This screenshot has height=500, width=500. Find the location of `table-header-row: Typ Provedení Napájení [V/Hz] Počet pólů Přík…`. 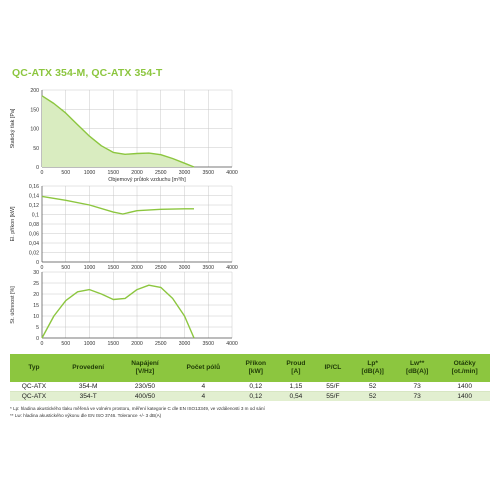

table-header-row: Typ Provedení Napájení [V/Hz] Počet pólů Přík… is located at coordinates (250, 368).